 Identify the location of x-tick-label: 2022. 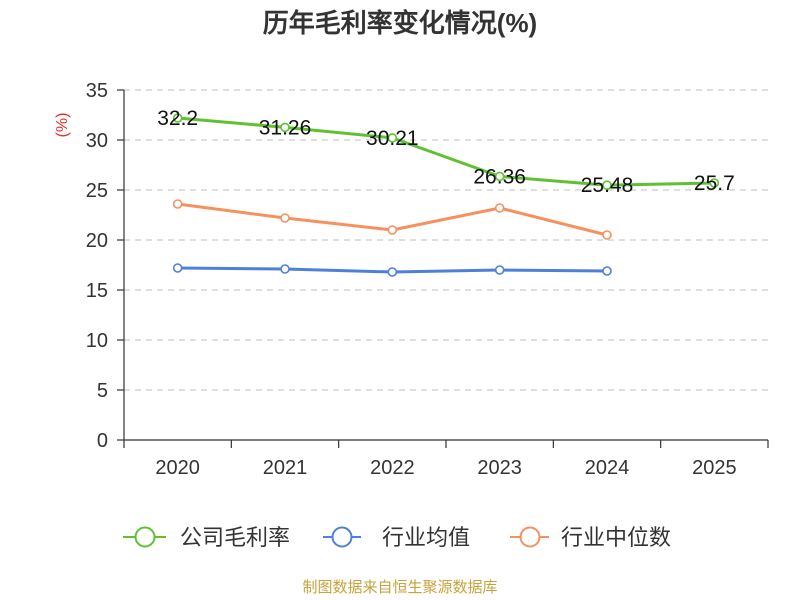
(392, 468).